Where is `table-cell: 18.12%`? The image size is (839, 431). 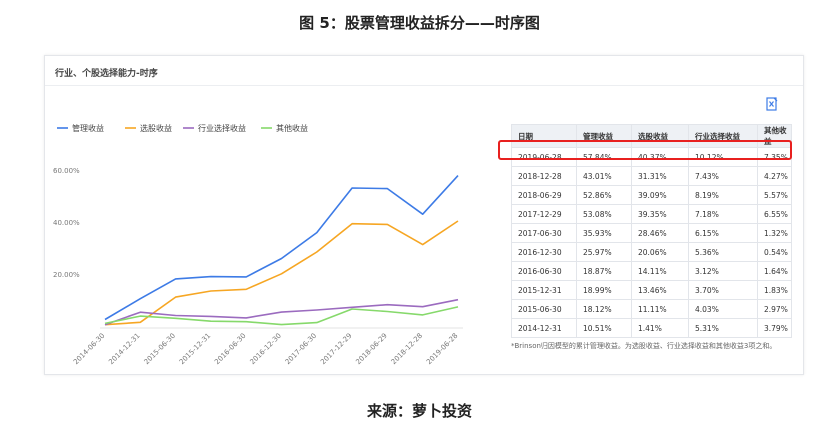
table-cell: 18.12% is located at coordinates (604, 309).